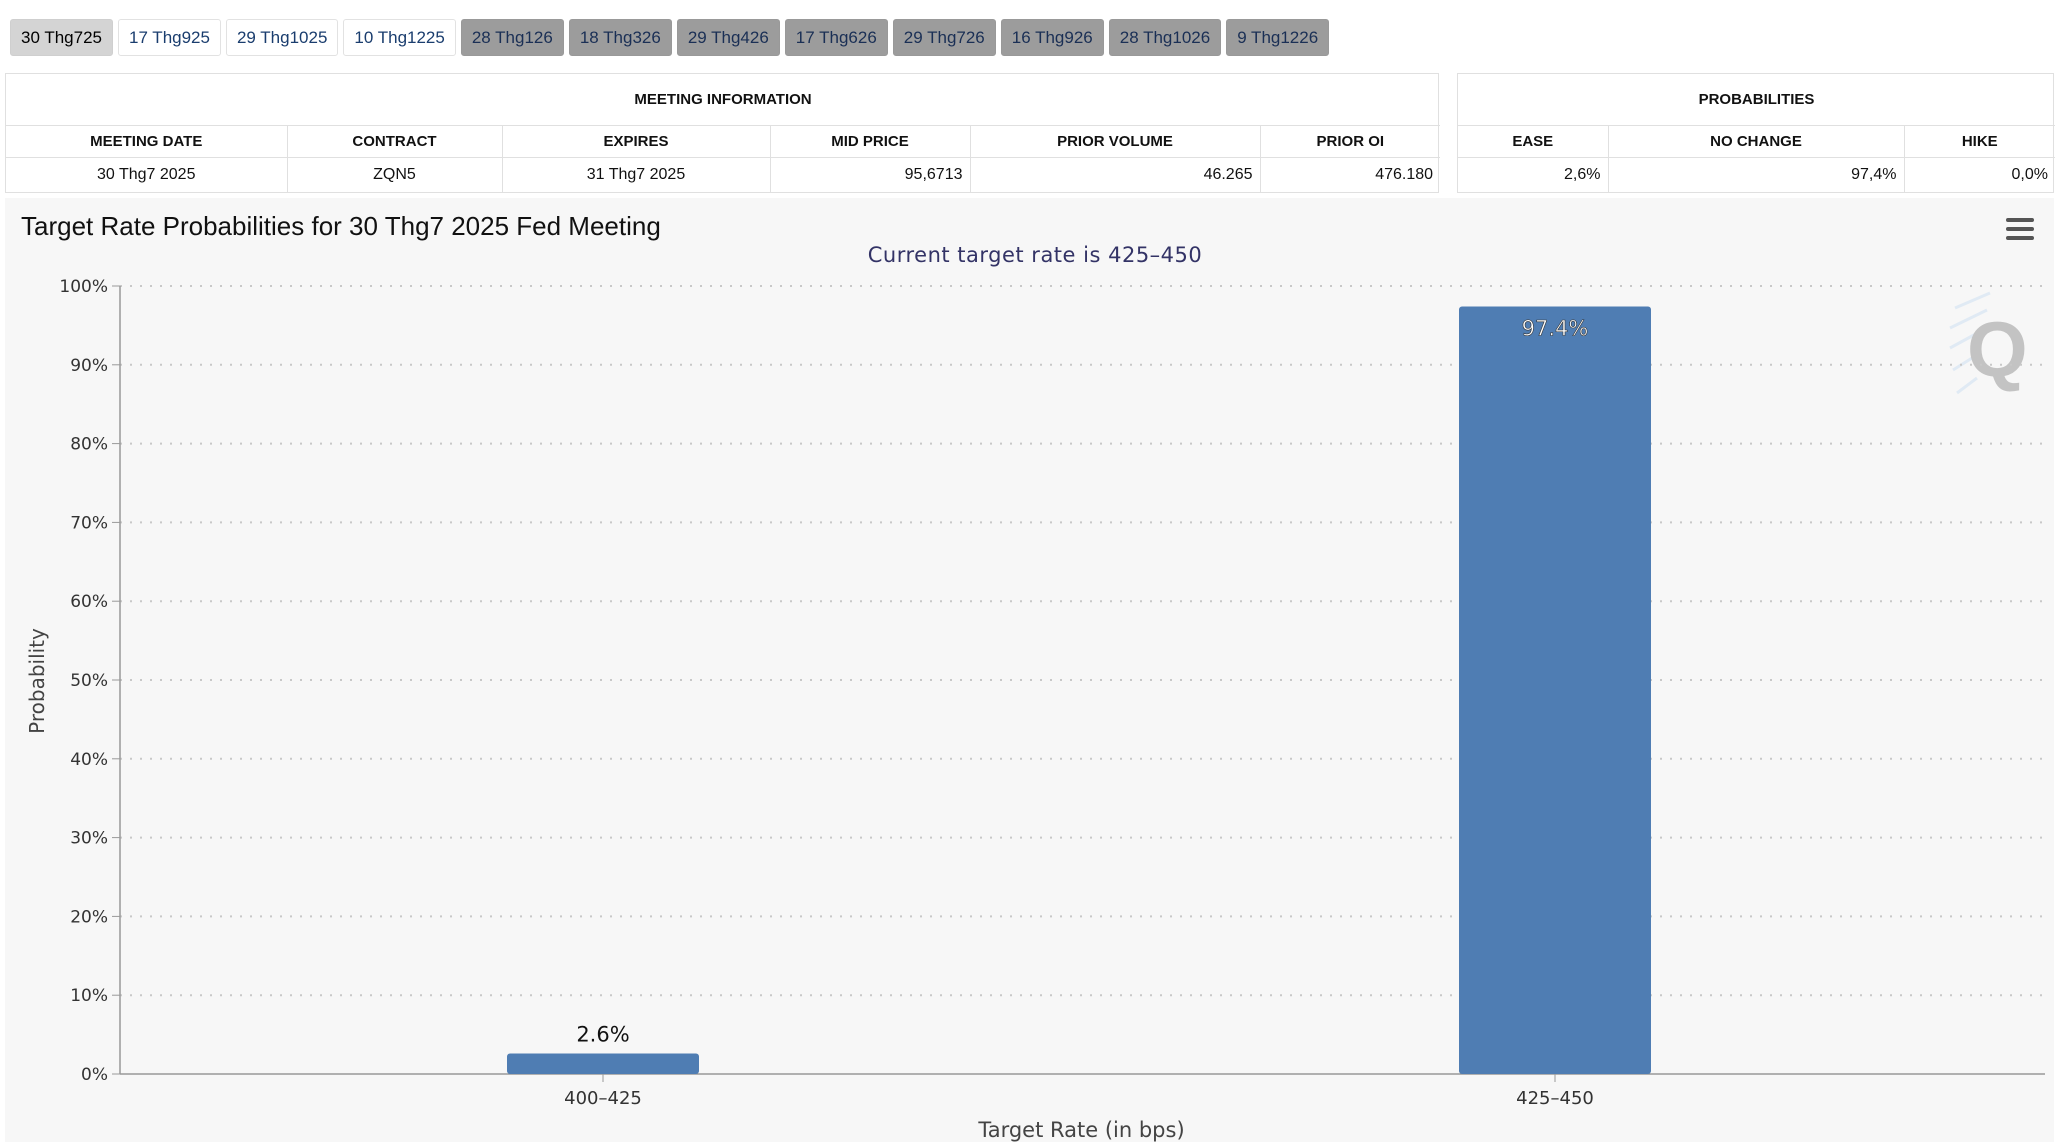 The height and width of the screenshot is (1142, 2060). Describe the element at coordinates (512, 37) in the screenshot. I see `tab-meeting-4: 28 Thg126` at that location.